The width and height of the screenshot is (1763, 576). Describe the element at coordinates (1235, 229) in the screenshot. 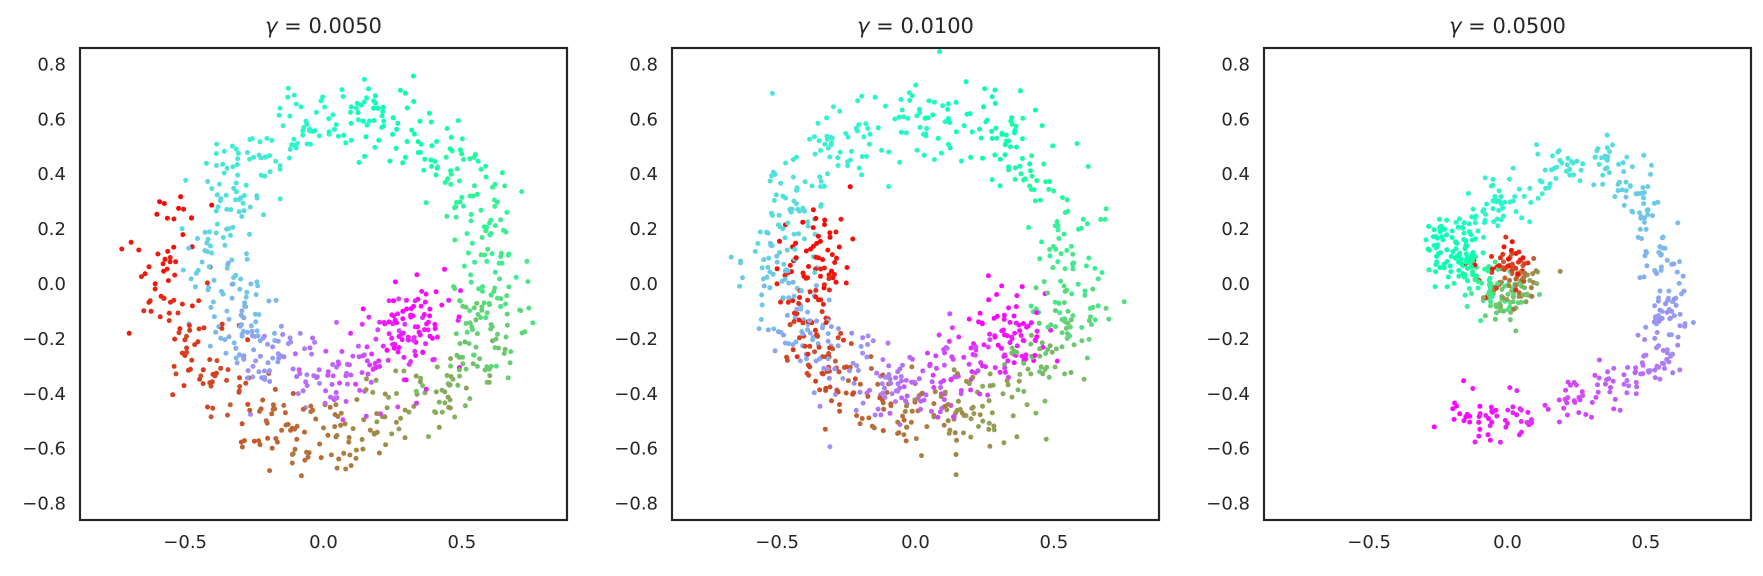

I see `y-tick-label: 0.2` at that location.